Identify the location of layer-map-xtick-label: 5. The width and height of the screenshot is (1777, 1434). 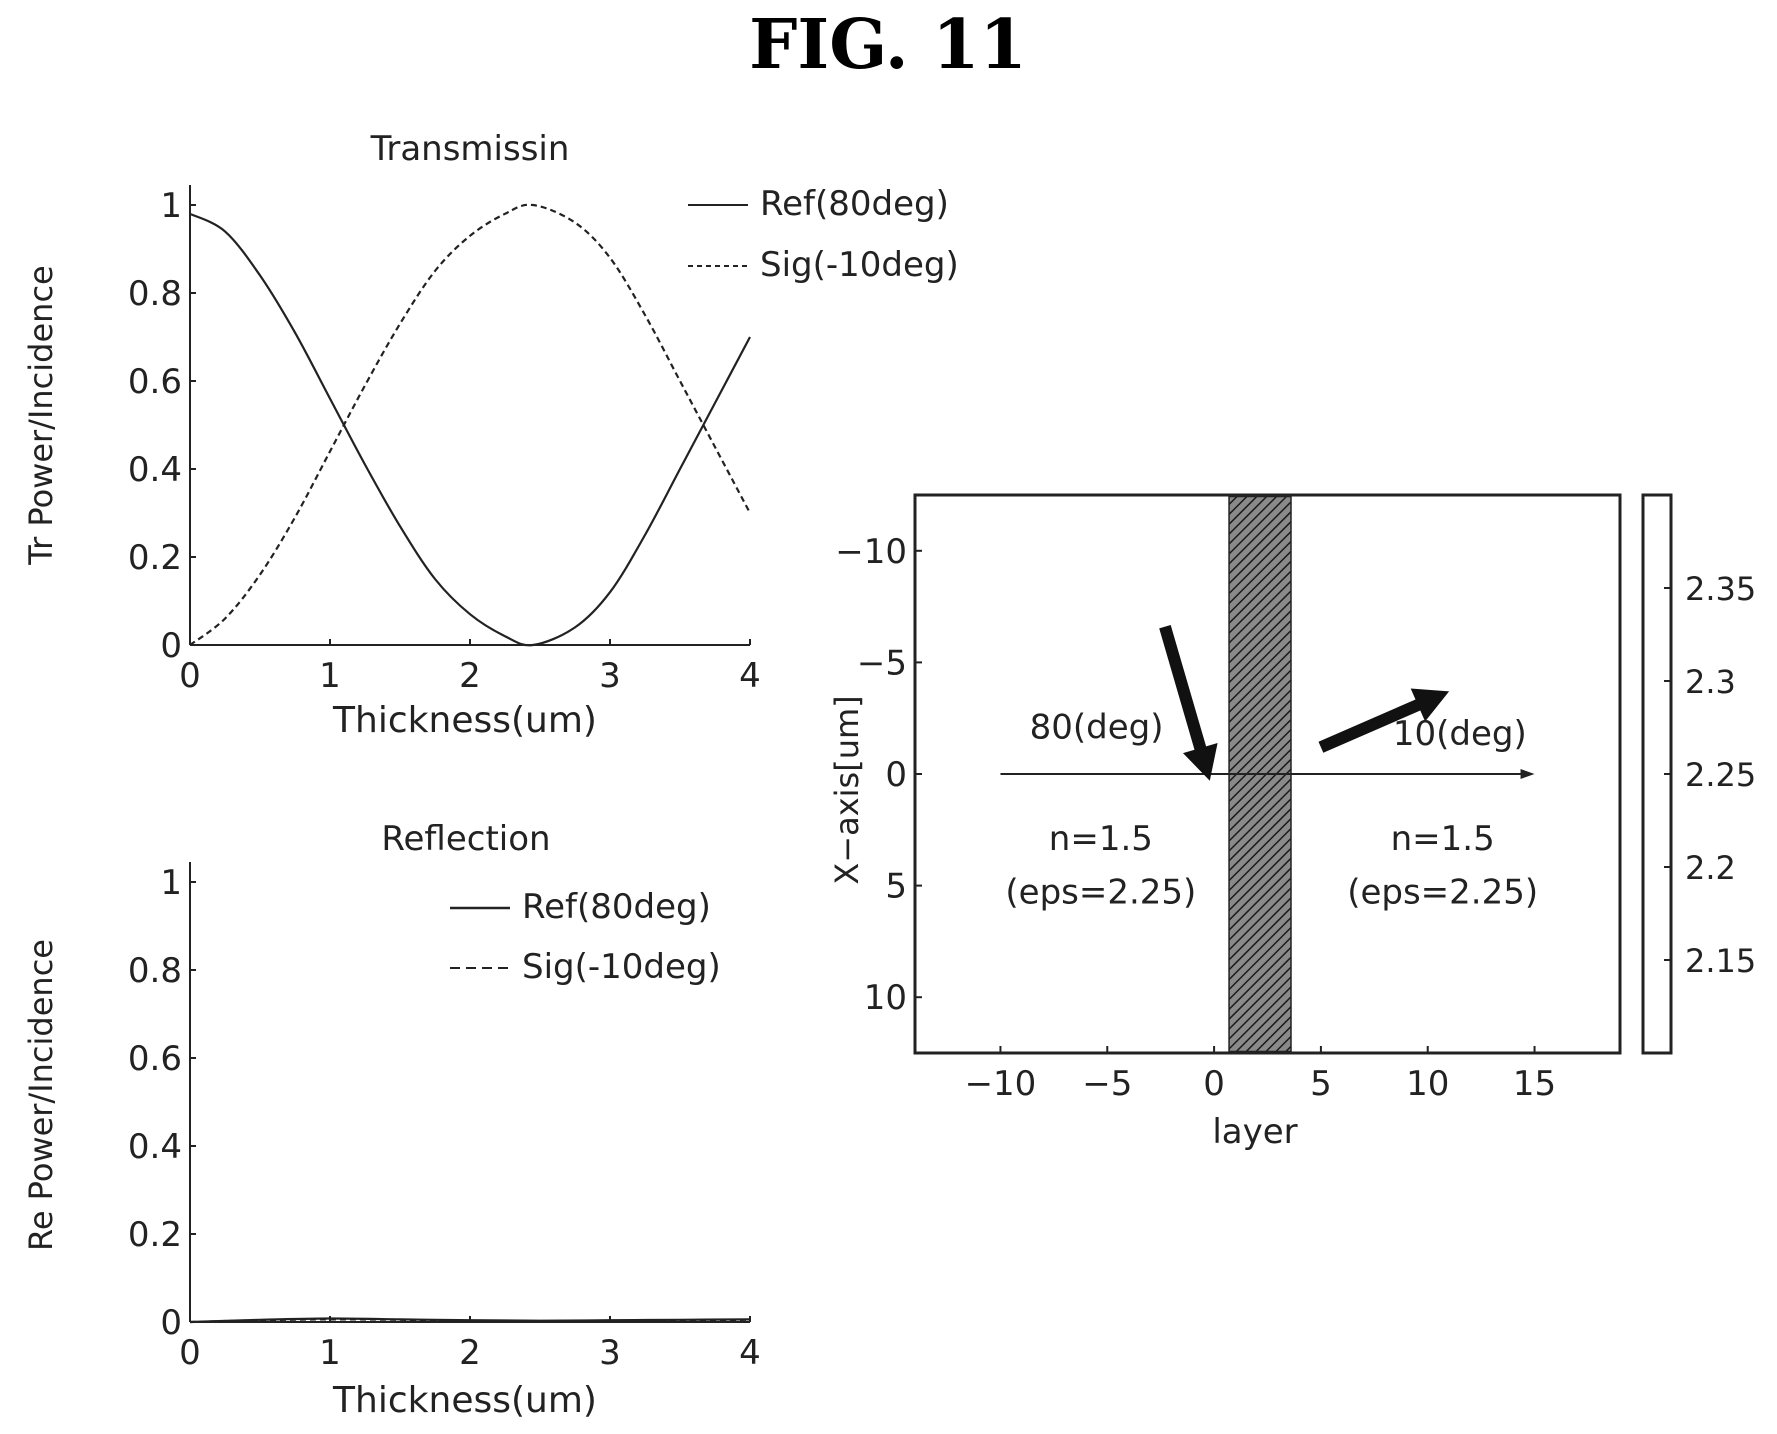
(1321, 1084).